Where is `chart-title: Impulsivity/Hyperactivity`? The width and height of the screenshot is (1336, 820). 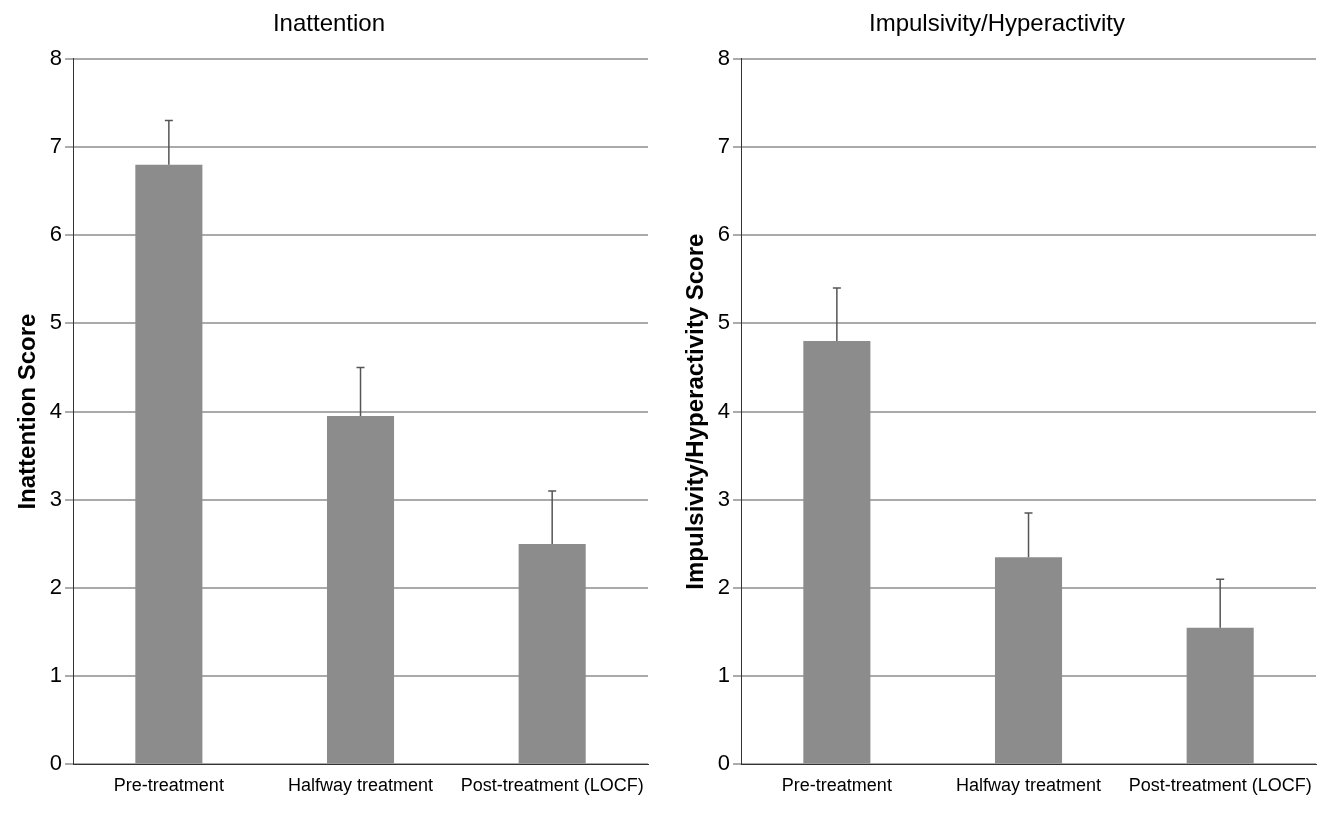
chart-title: Impulsivity/Hyperactivity is located at coordinates (997, 23).